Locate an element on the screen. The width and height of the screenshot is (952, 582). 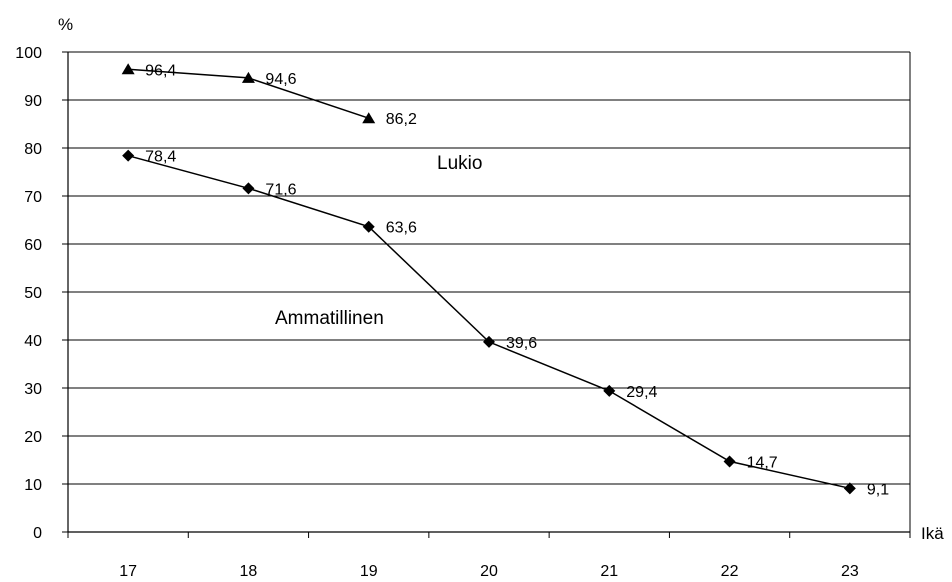
data-label: 96,4 is located at coordinates (160, 70).